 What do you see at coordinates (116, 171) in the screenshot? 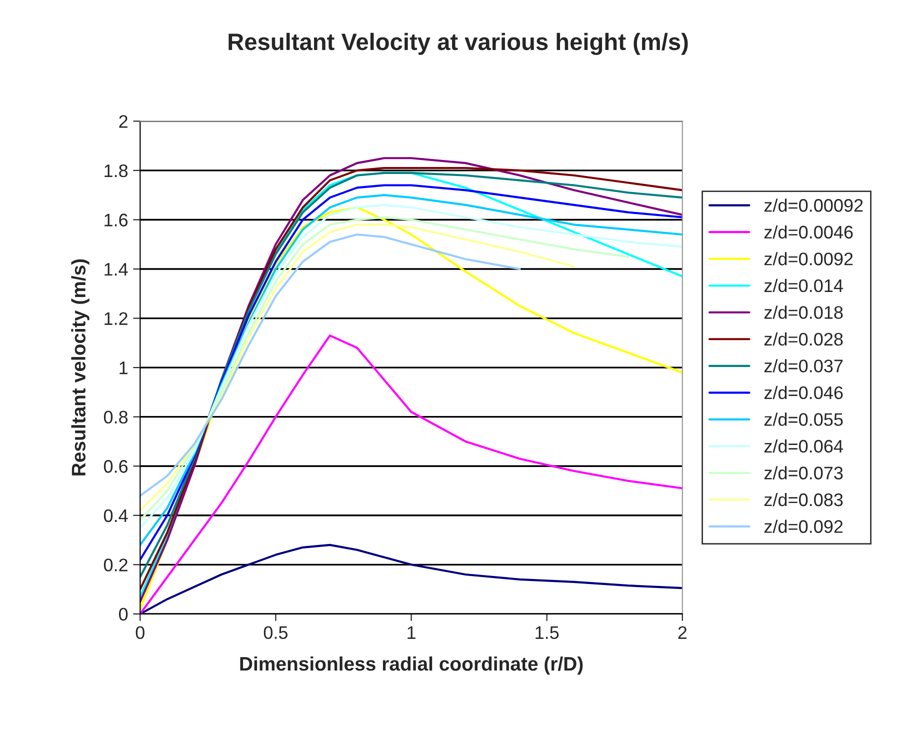
I see `y-tick-label: 1.8` at bounding box center [116, 171].